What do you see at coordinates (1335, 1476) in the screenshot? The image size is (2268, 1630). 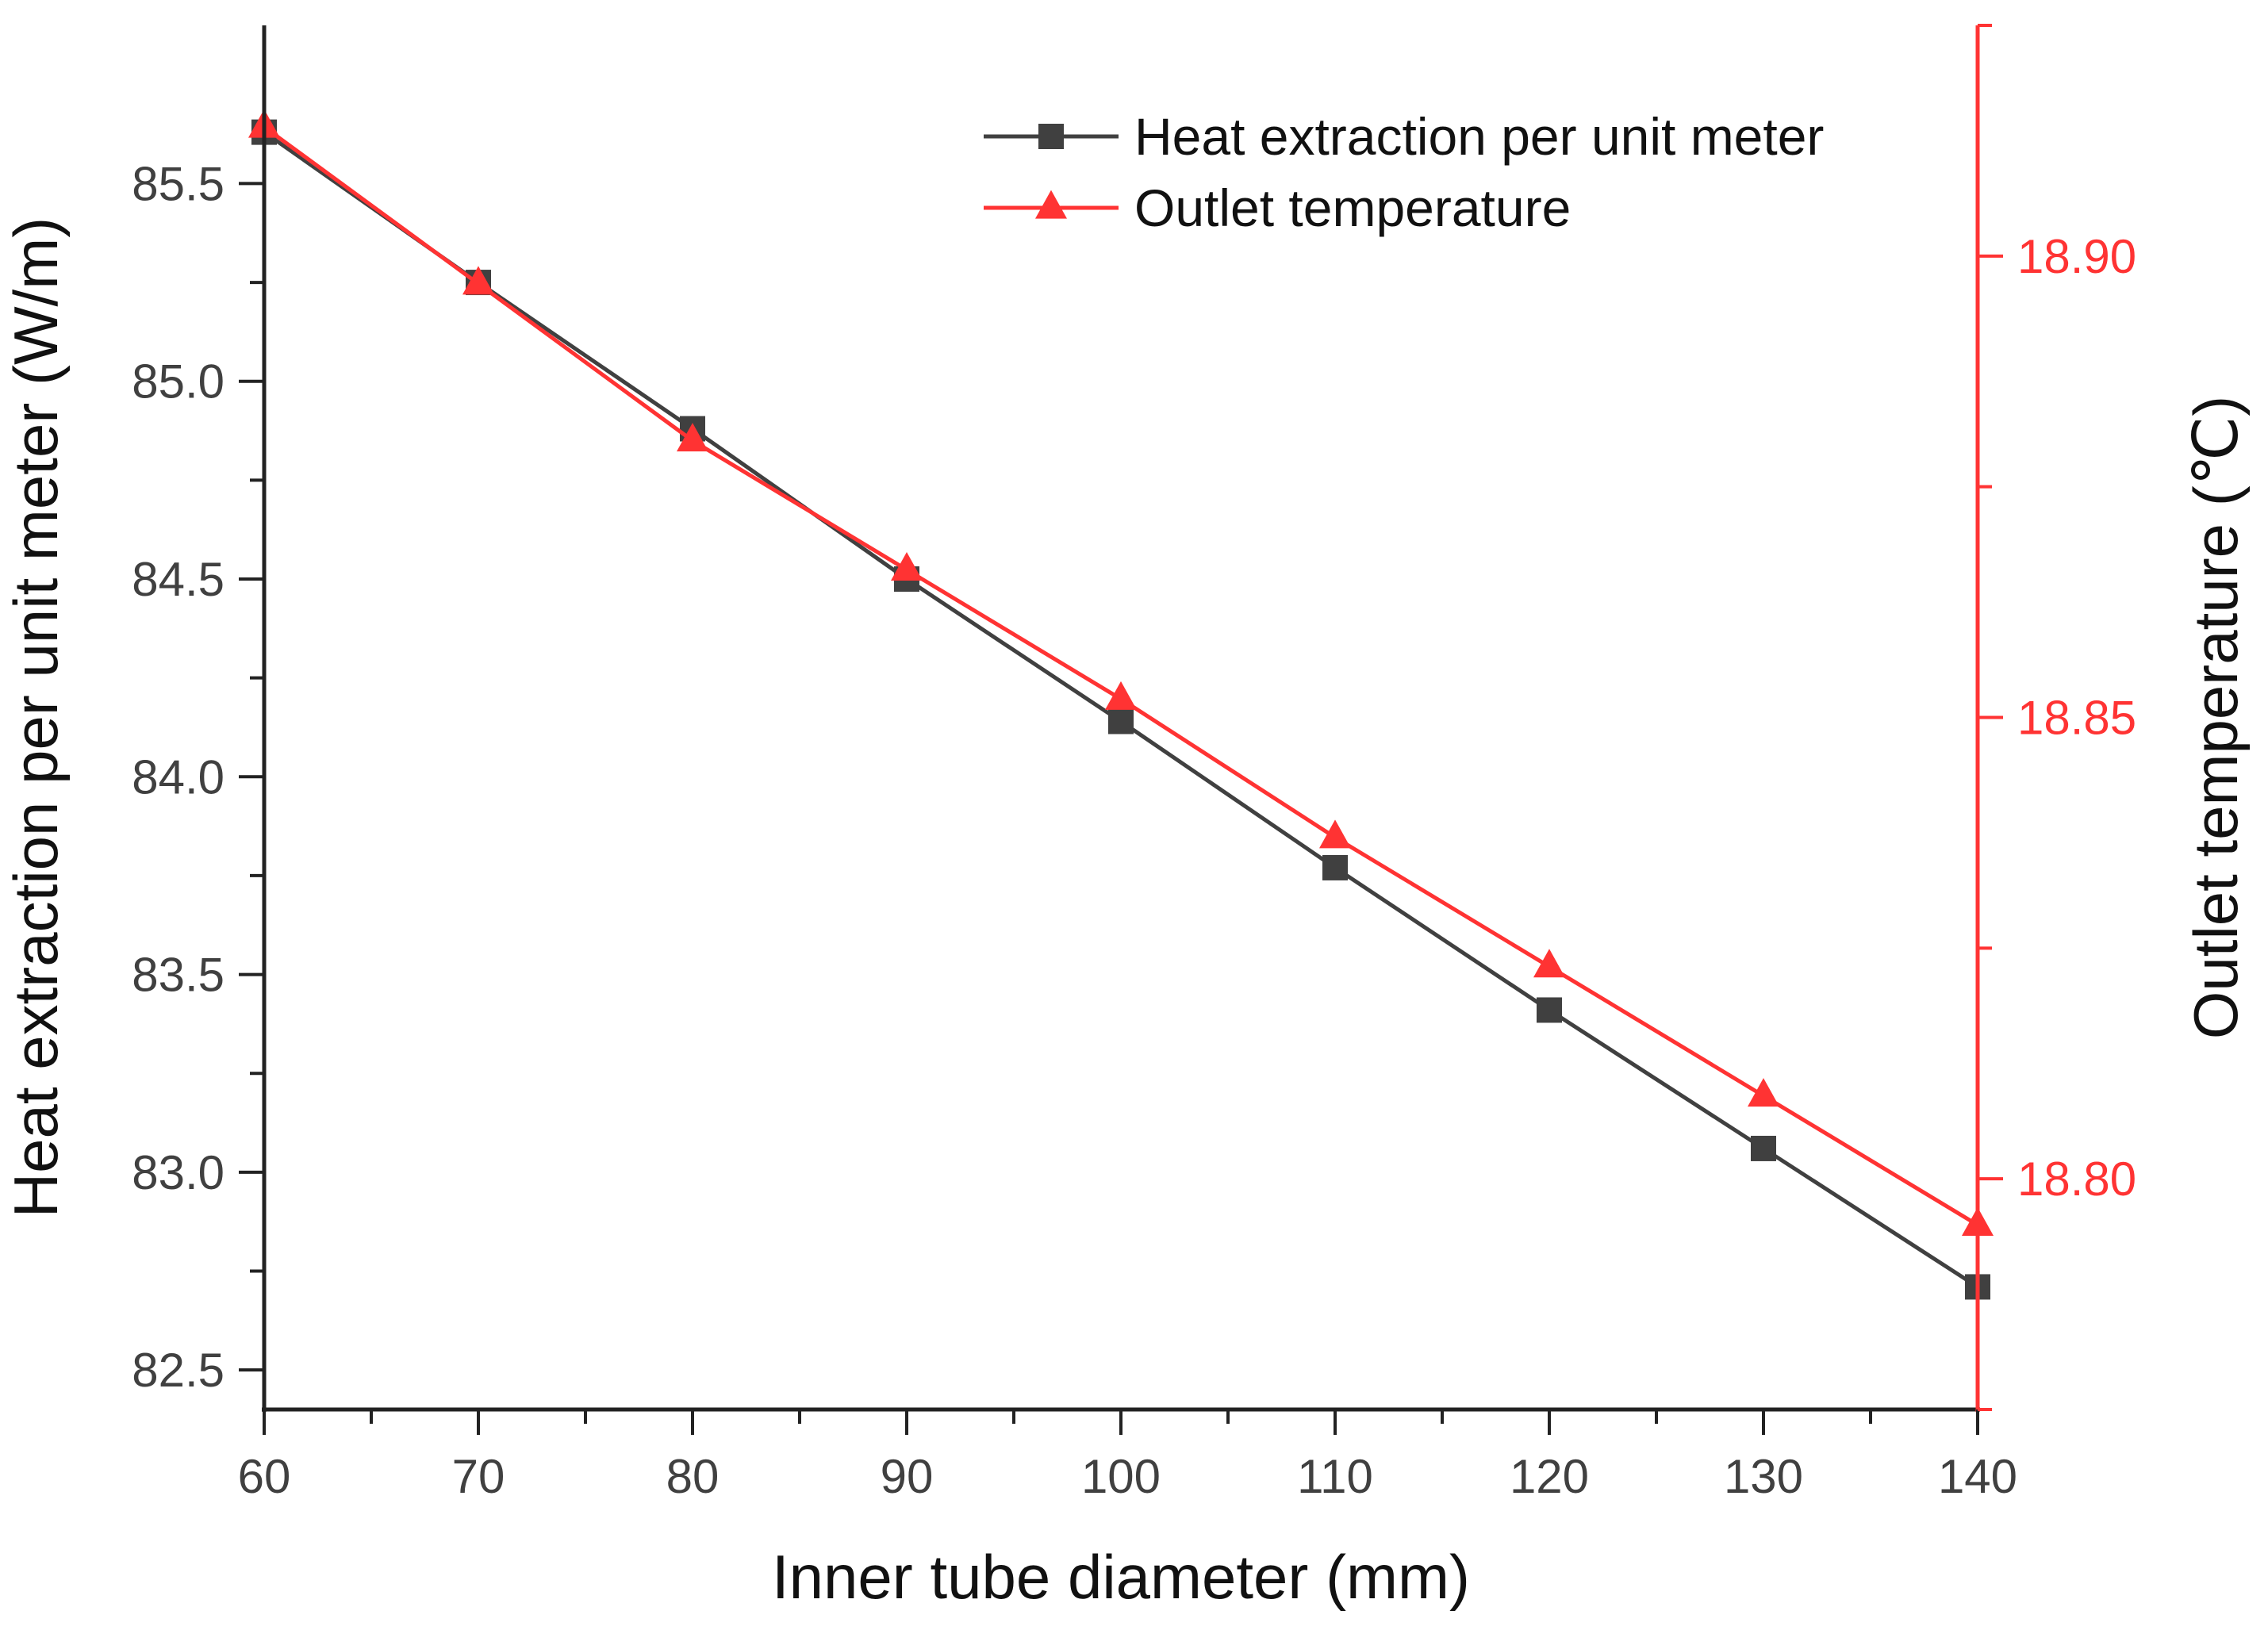 I see `x-tick-label: 110` at bounding box center [1335, 1476].